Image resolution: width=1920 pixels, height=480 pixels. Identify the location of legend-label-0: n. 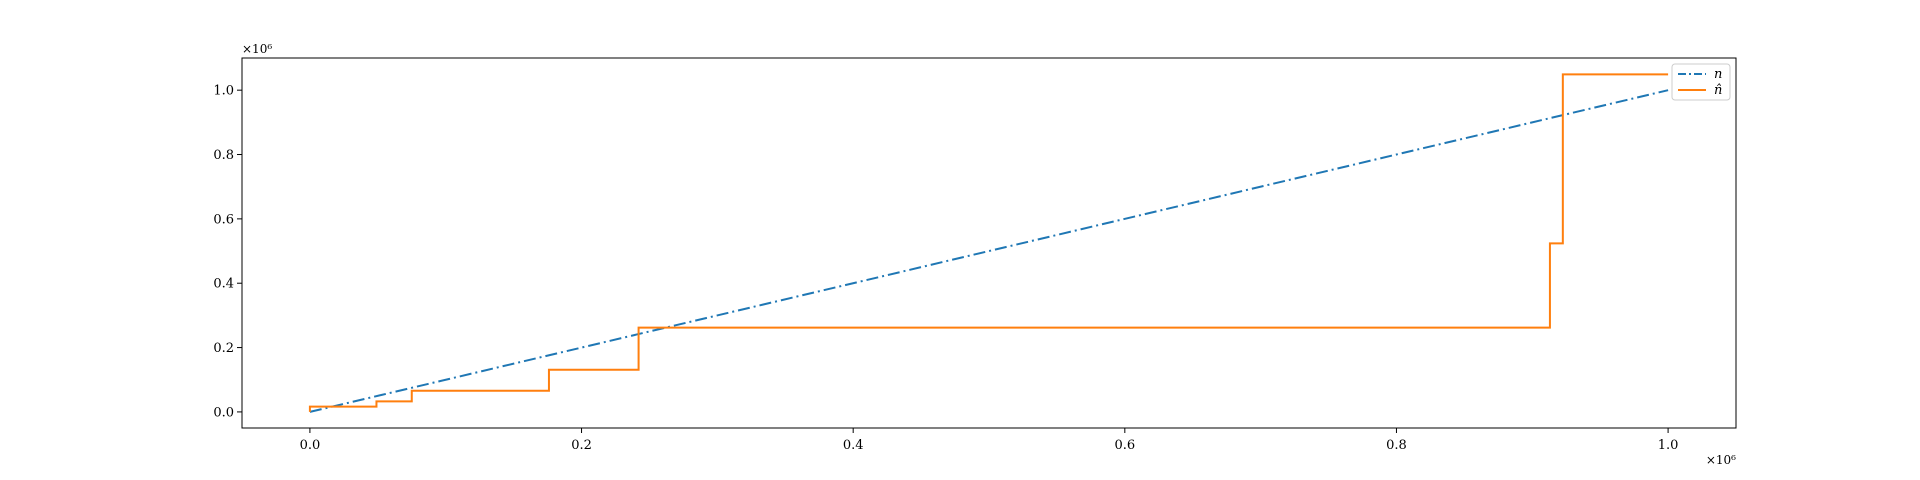
(1718, 74).